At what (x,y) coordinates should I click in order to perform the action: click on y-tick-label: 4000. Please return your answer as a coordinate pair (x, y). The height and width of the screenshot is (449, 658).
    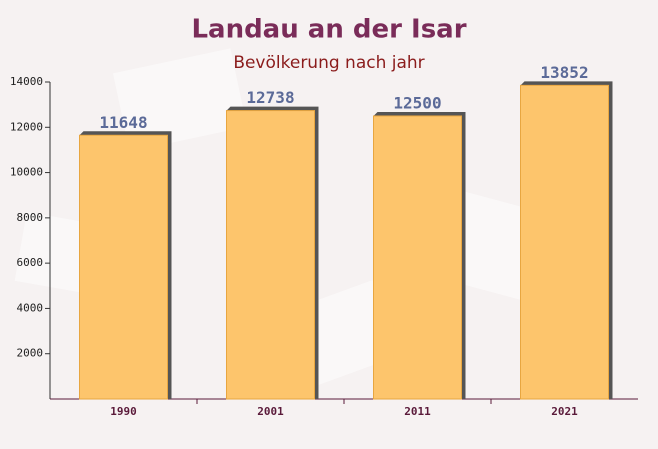
    Looking at the image, I should click on (30, 307).